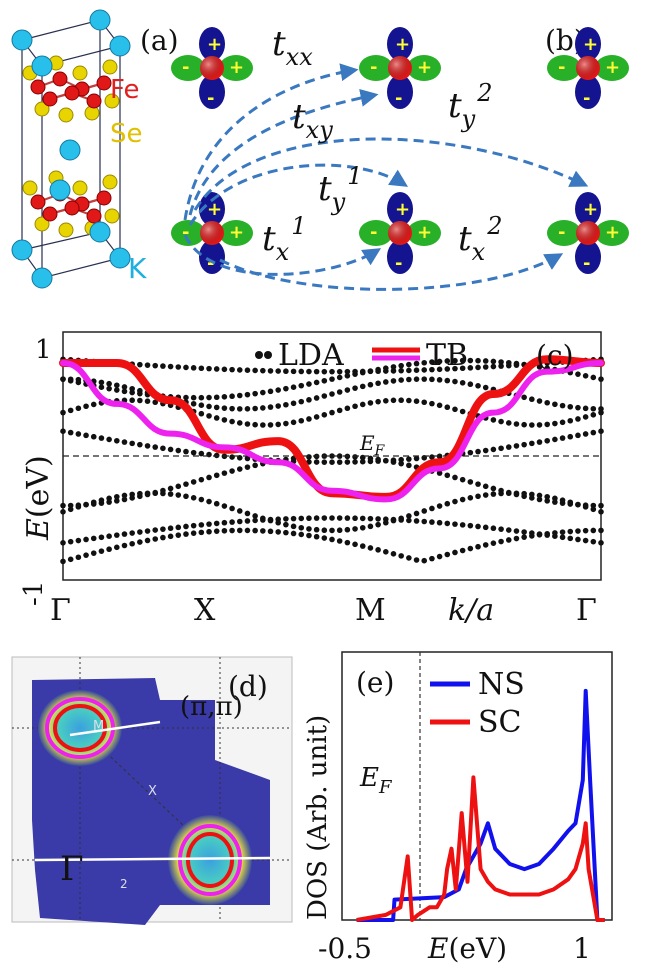  What do you see at coordinates (501, 684) in the screenshot?
I see `legend-ns-label: NS` at bounding box center [501, 684].